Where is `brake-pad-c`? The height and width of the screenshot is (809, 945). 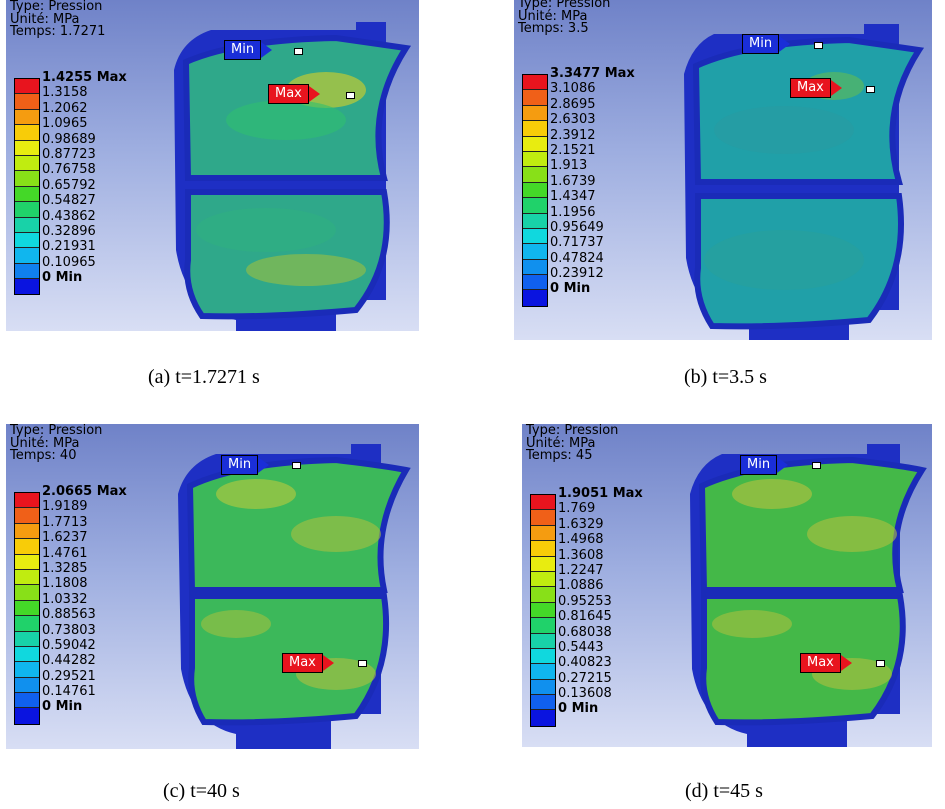 brake-pad-c is located at coordinates (294, 596).